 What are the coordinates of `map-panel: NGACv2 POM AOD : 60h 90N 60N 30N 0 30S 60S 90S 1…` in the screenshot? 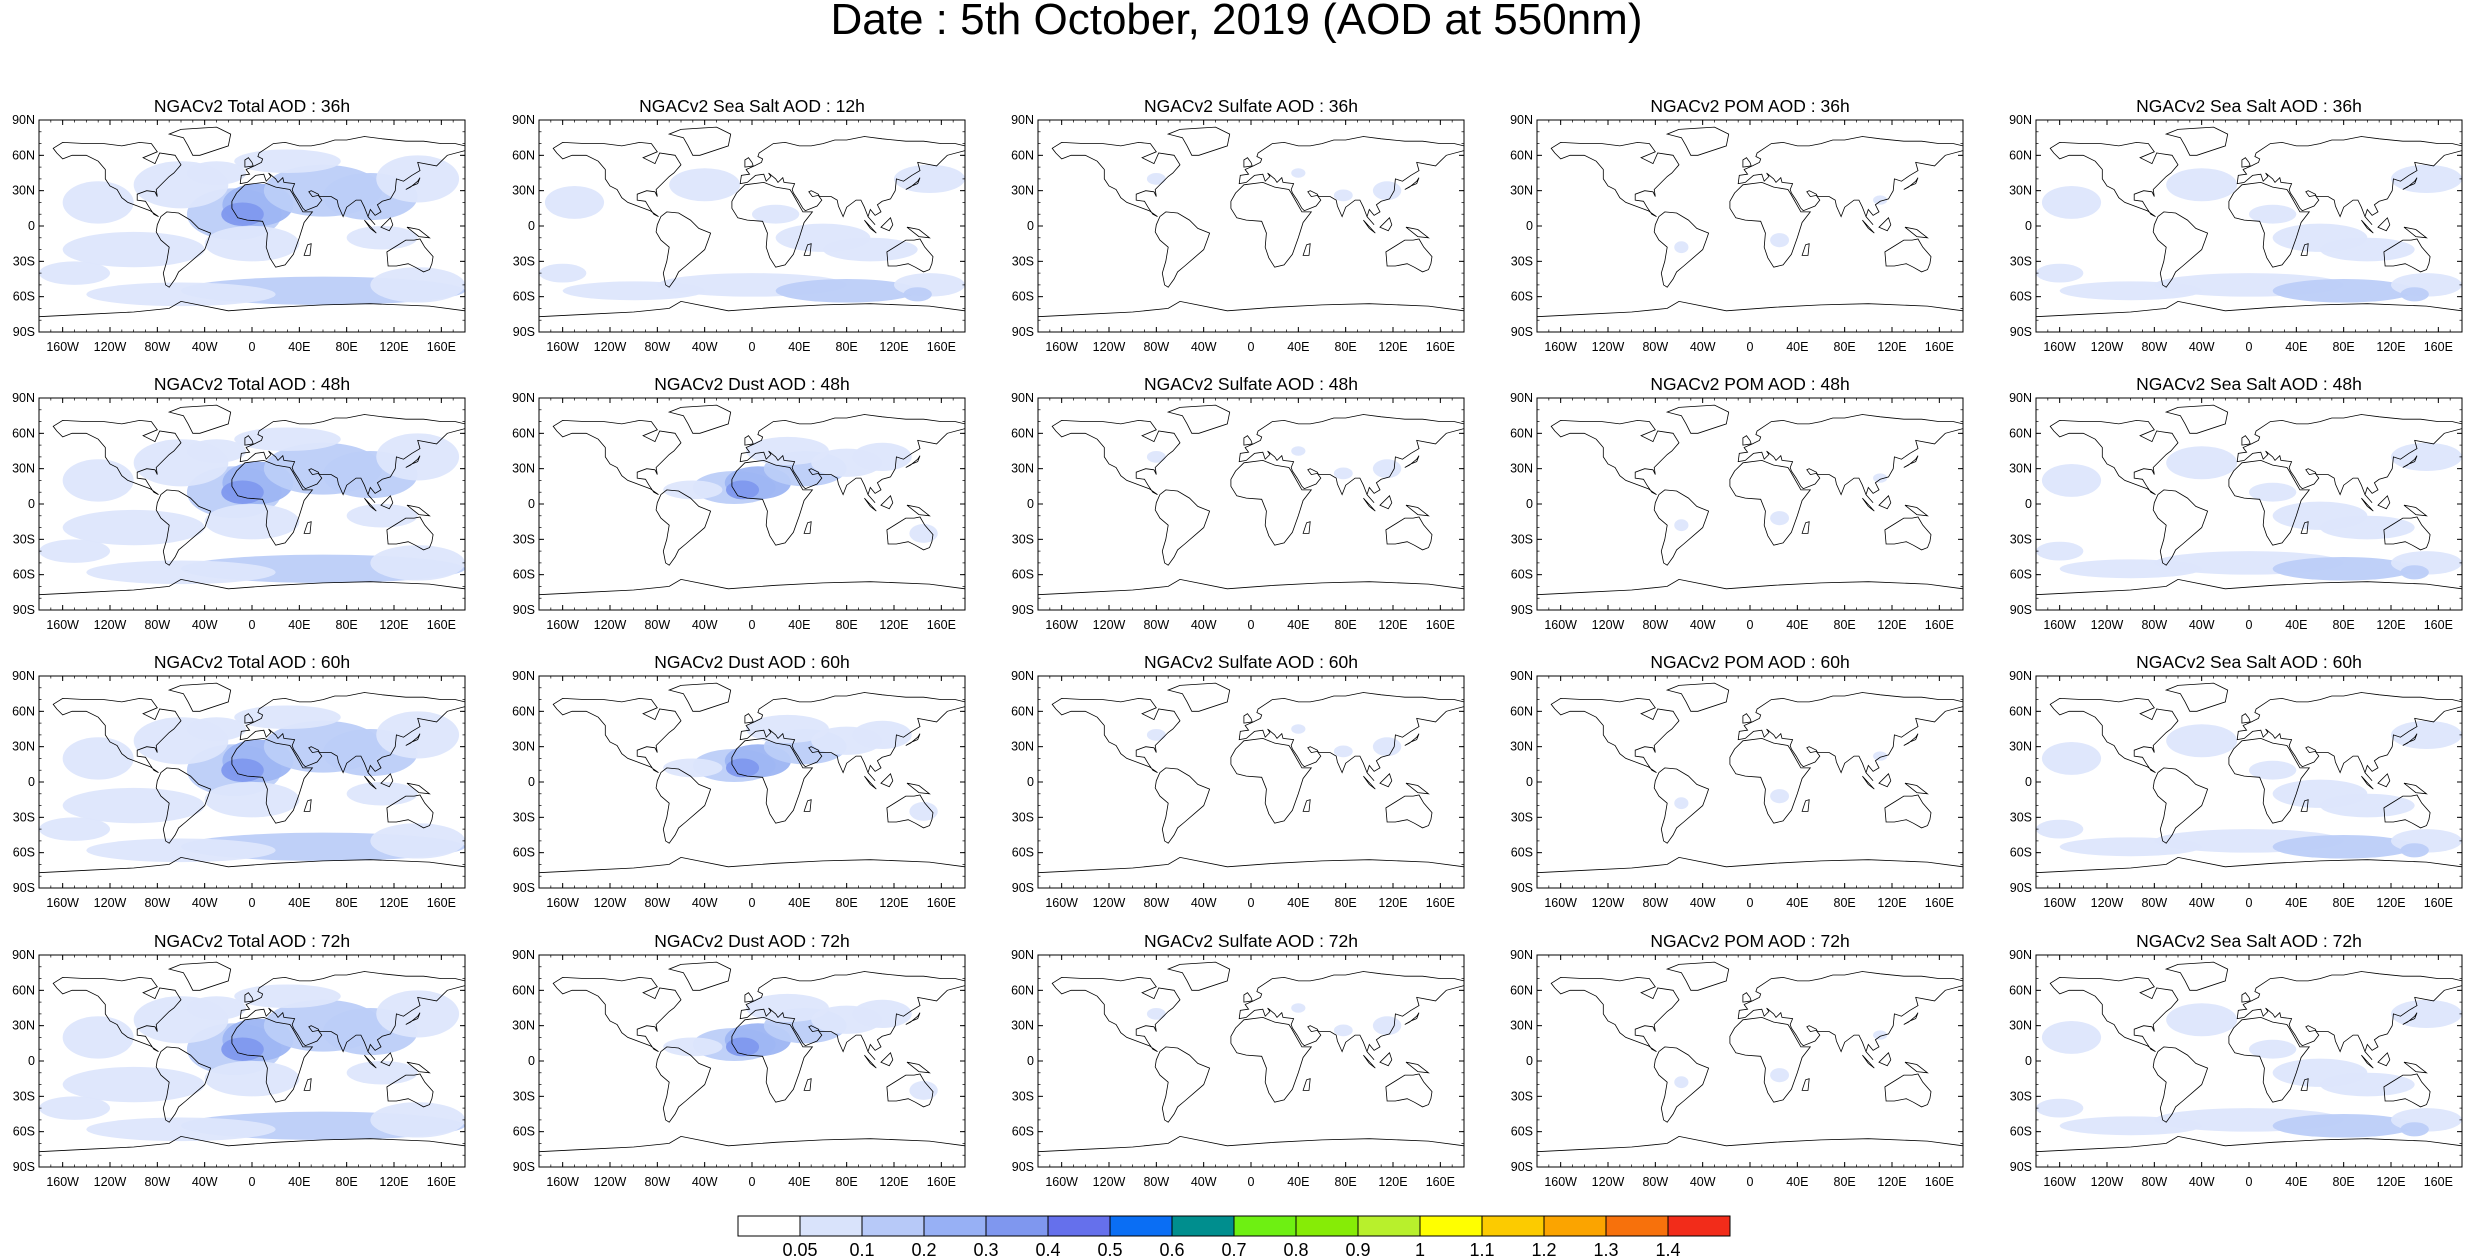 It's located at (1737, 781).